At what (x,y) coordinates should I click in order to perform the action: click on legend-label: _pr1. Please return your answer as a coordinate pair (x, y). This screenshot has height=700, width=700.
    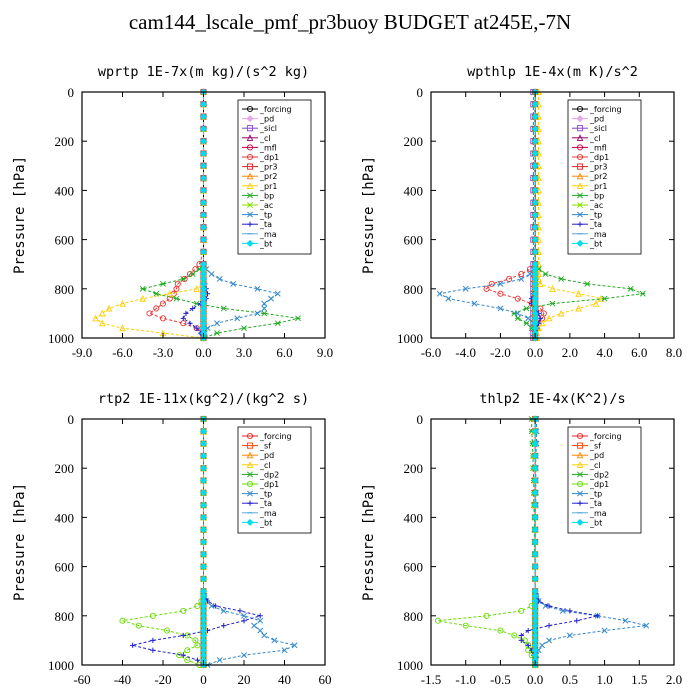
    Looking at the image, I should click on (598, 186).